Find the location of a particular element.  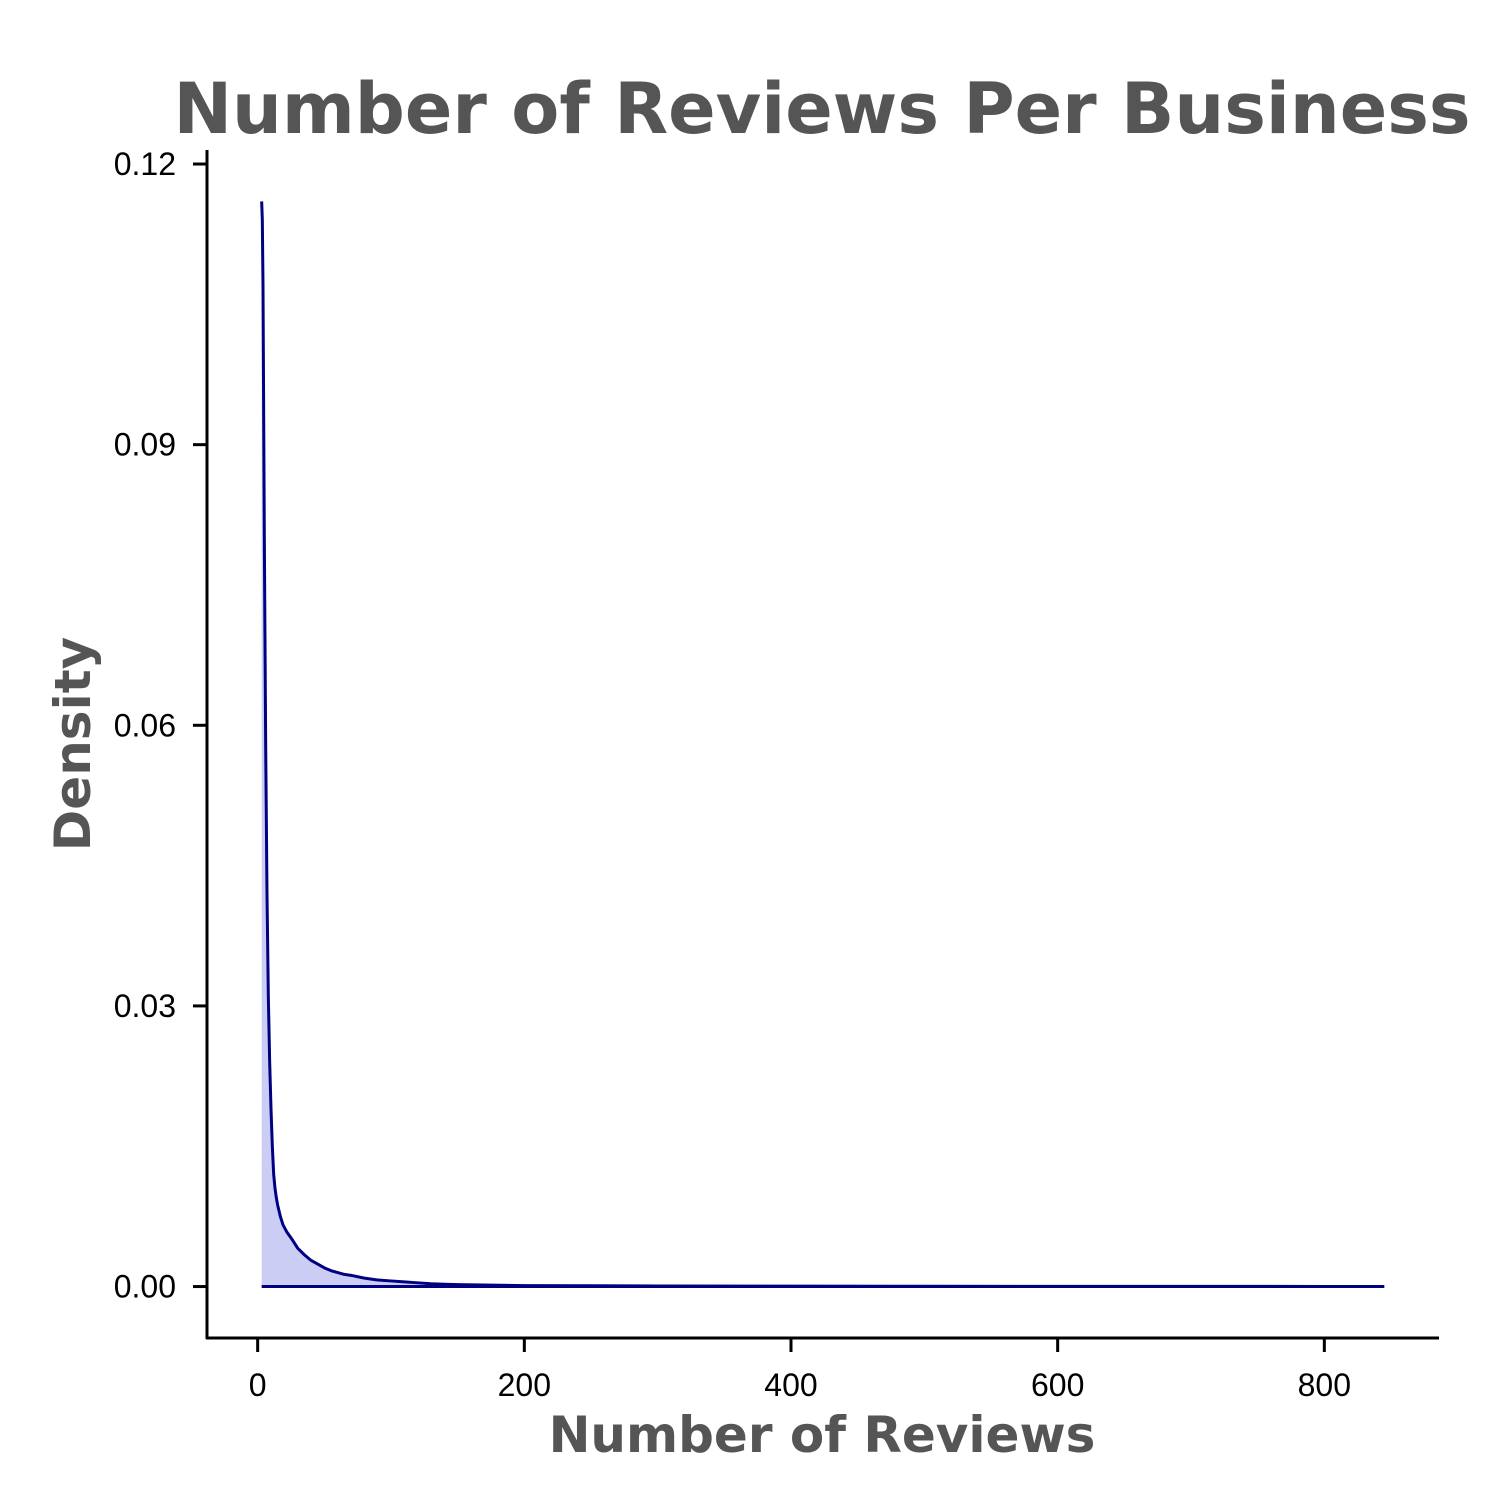

y-tick-label: 0.03 is located at coordinates (145, 1006).